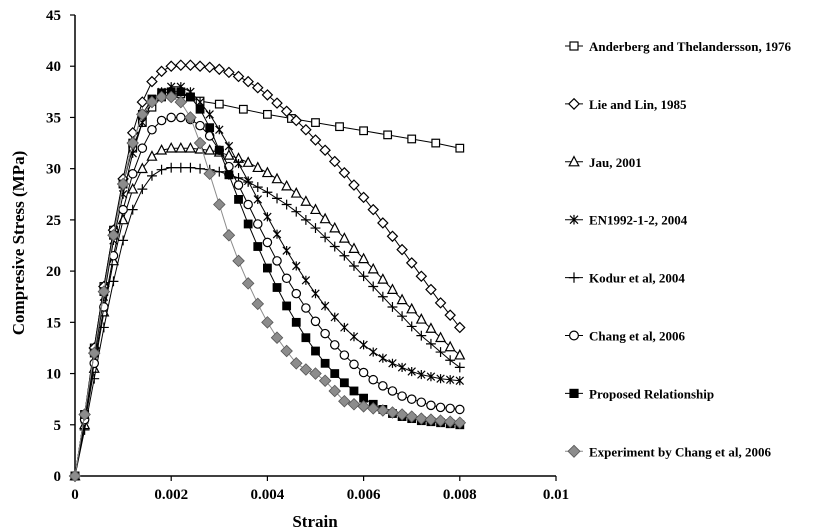 This screenshot has height=531, width=826. I want to click on legend-item: EN1992-1-2, 2004, so click(626, 220).